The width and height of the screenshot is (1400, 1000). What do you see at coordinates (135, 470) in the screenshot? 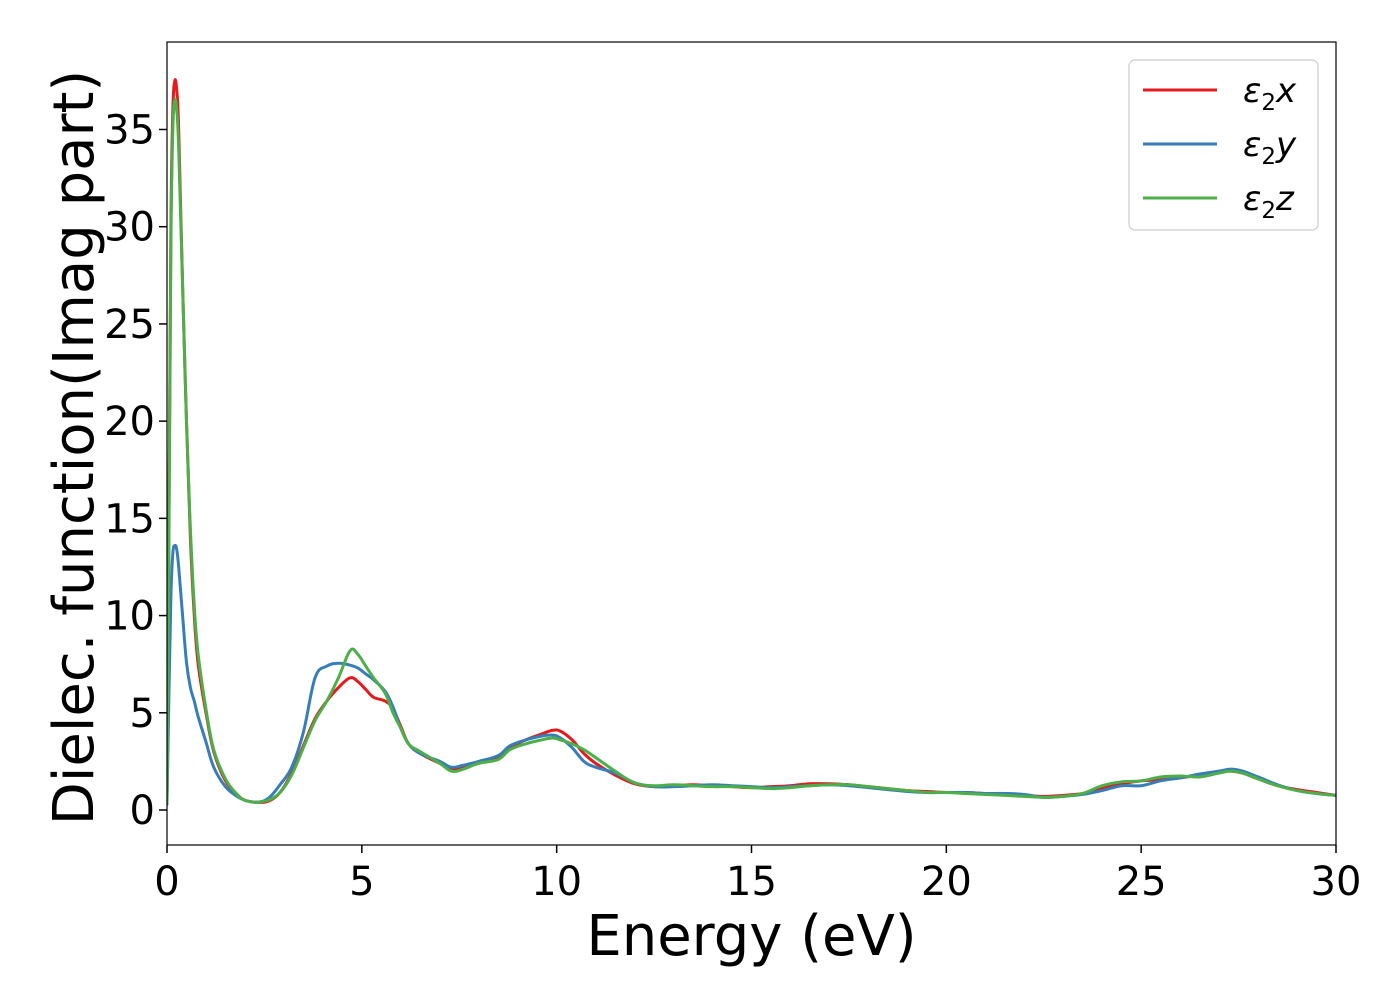
I see `y-axis-ticks: 0 5 10 15 20 25 30 35` at bounding box center [135, 470].